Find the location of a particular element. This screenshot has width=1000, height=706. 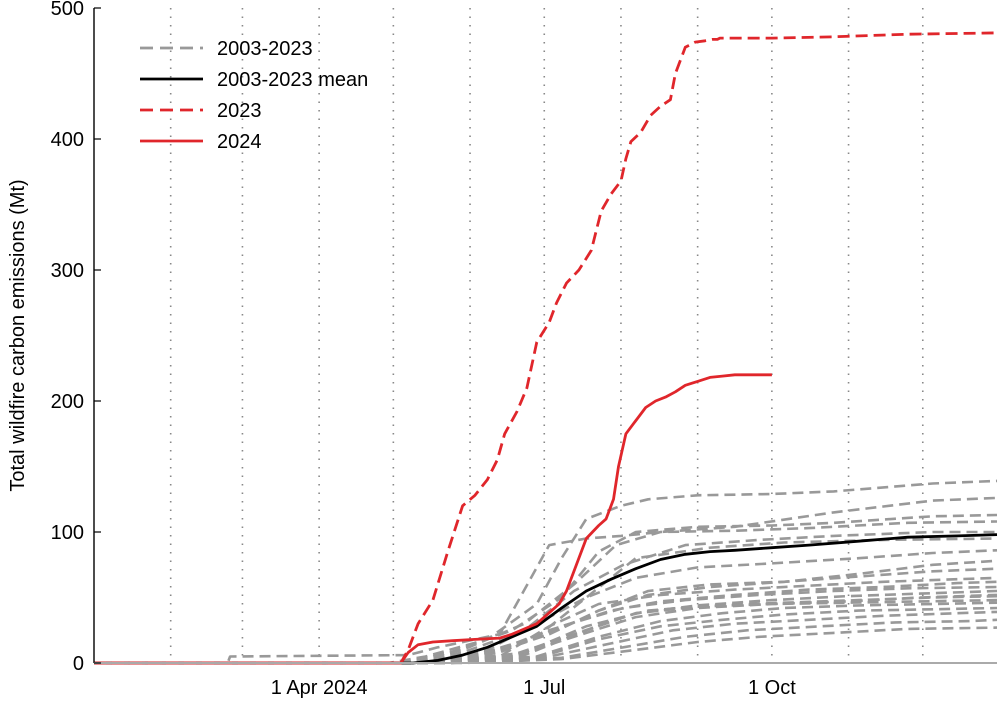

legend-label: 2003-2023 is located at coordinates (265, 49).